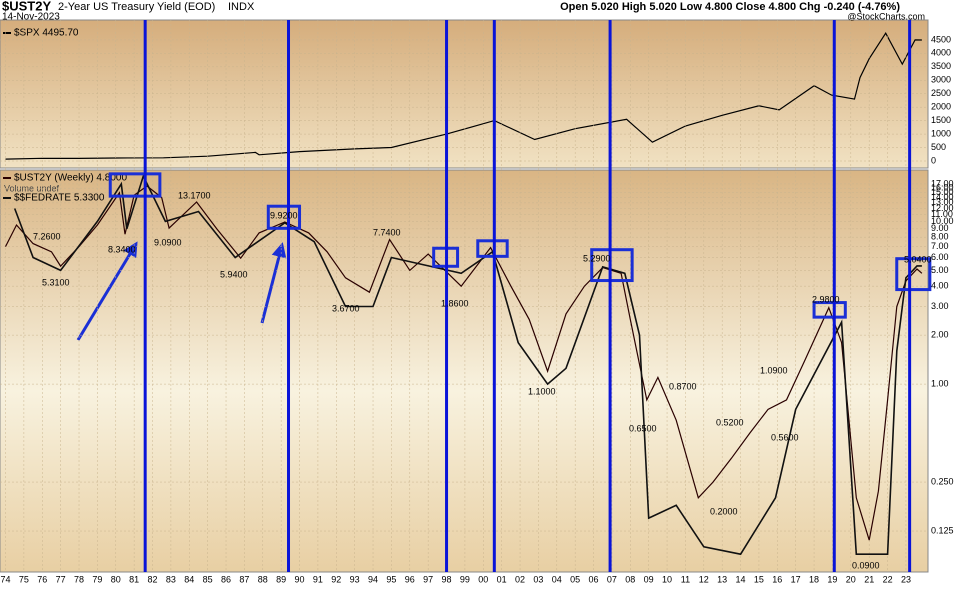 This screenshot has width=960, height=592. Describe the element at coordinates (918, 259) in the screenshot. I see `annotation: 5.0400` at that location.